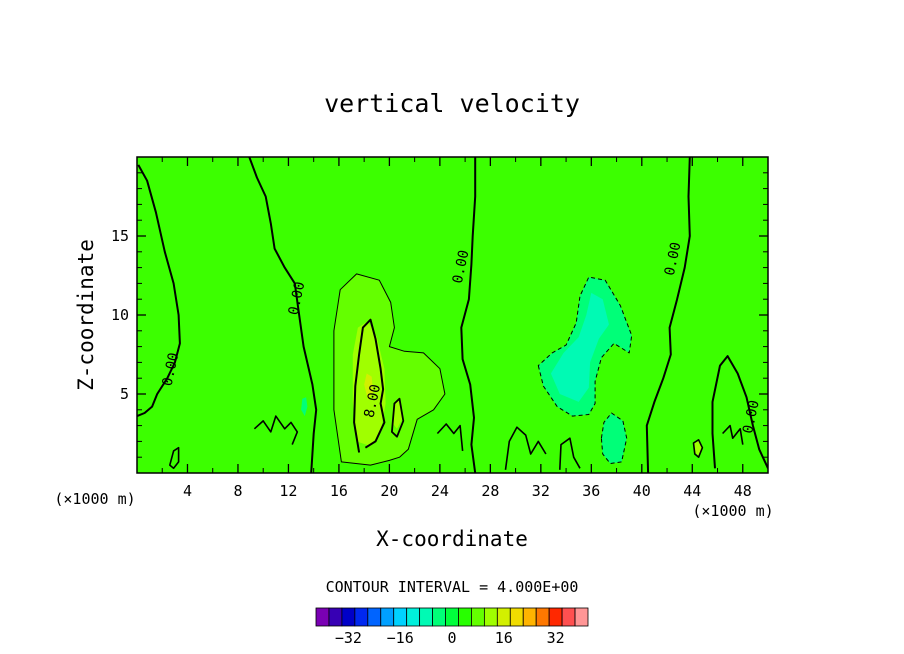  Describe the element at coordinates (452, 103) in the screenshot. I see `chart-title: vertical velocity` at that location.